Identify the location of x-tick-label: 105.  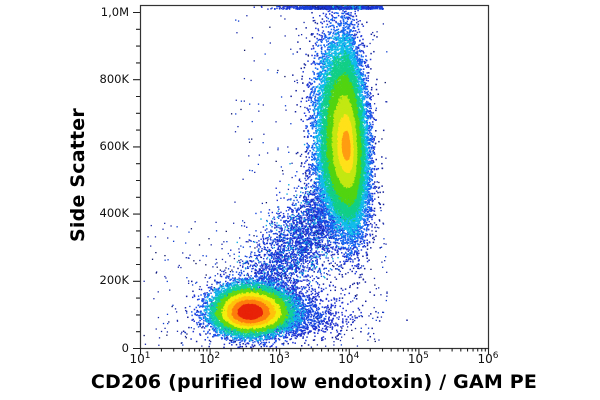
(418, 359).